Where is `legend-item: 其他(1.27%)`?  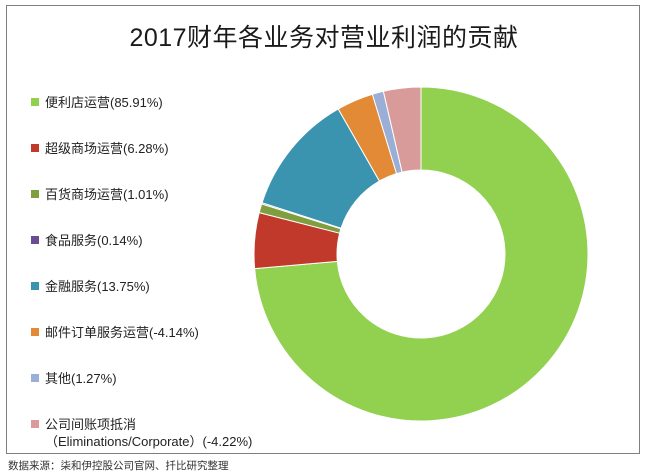
legend-item: 其他(1.27%) is located at coordinates (74, 378).